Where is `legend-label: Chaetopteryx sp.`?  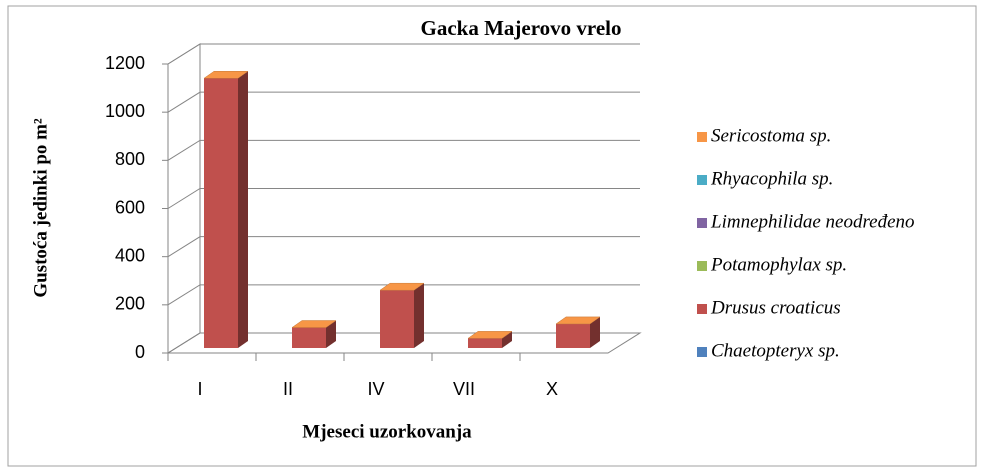 legend-label: Chaetopteryx sp. is located at coordinates (775, 350).